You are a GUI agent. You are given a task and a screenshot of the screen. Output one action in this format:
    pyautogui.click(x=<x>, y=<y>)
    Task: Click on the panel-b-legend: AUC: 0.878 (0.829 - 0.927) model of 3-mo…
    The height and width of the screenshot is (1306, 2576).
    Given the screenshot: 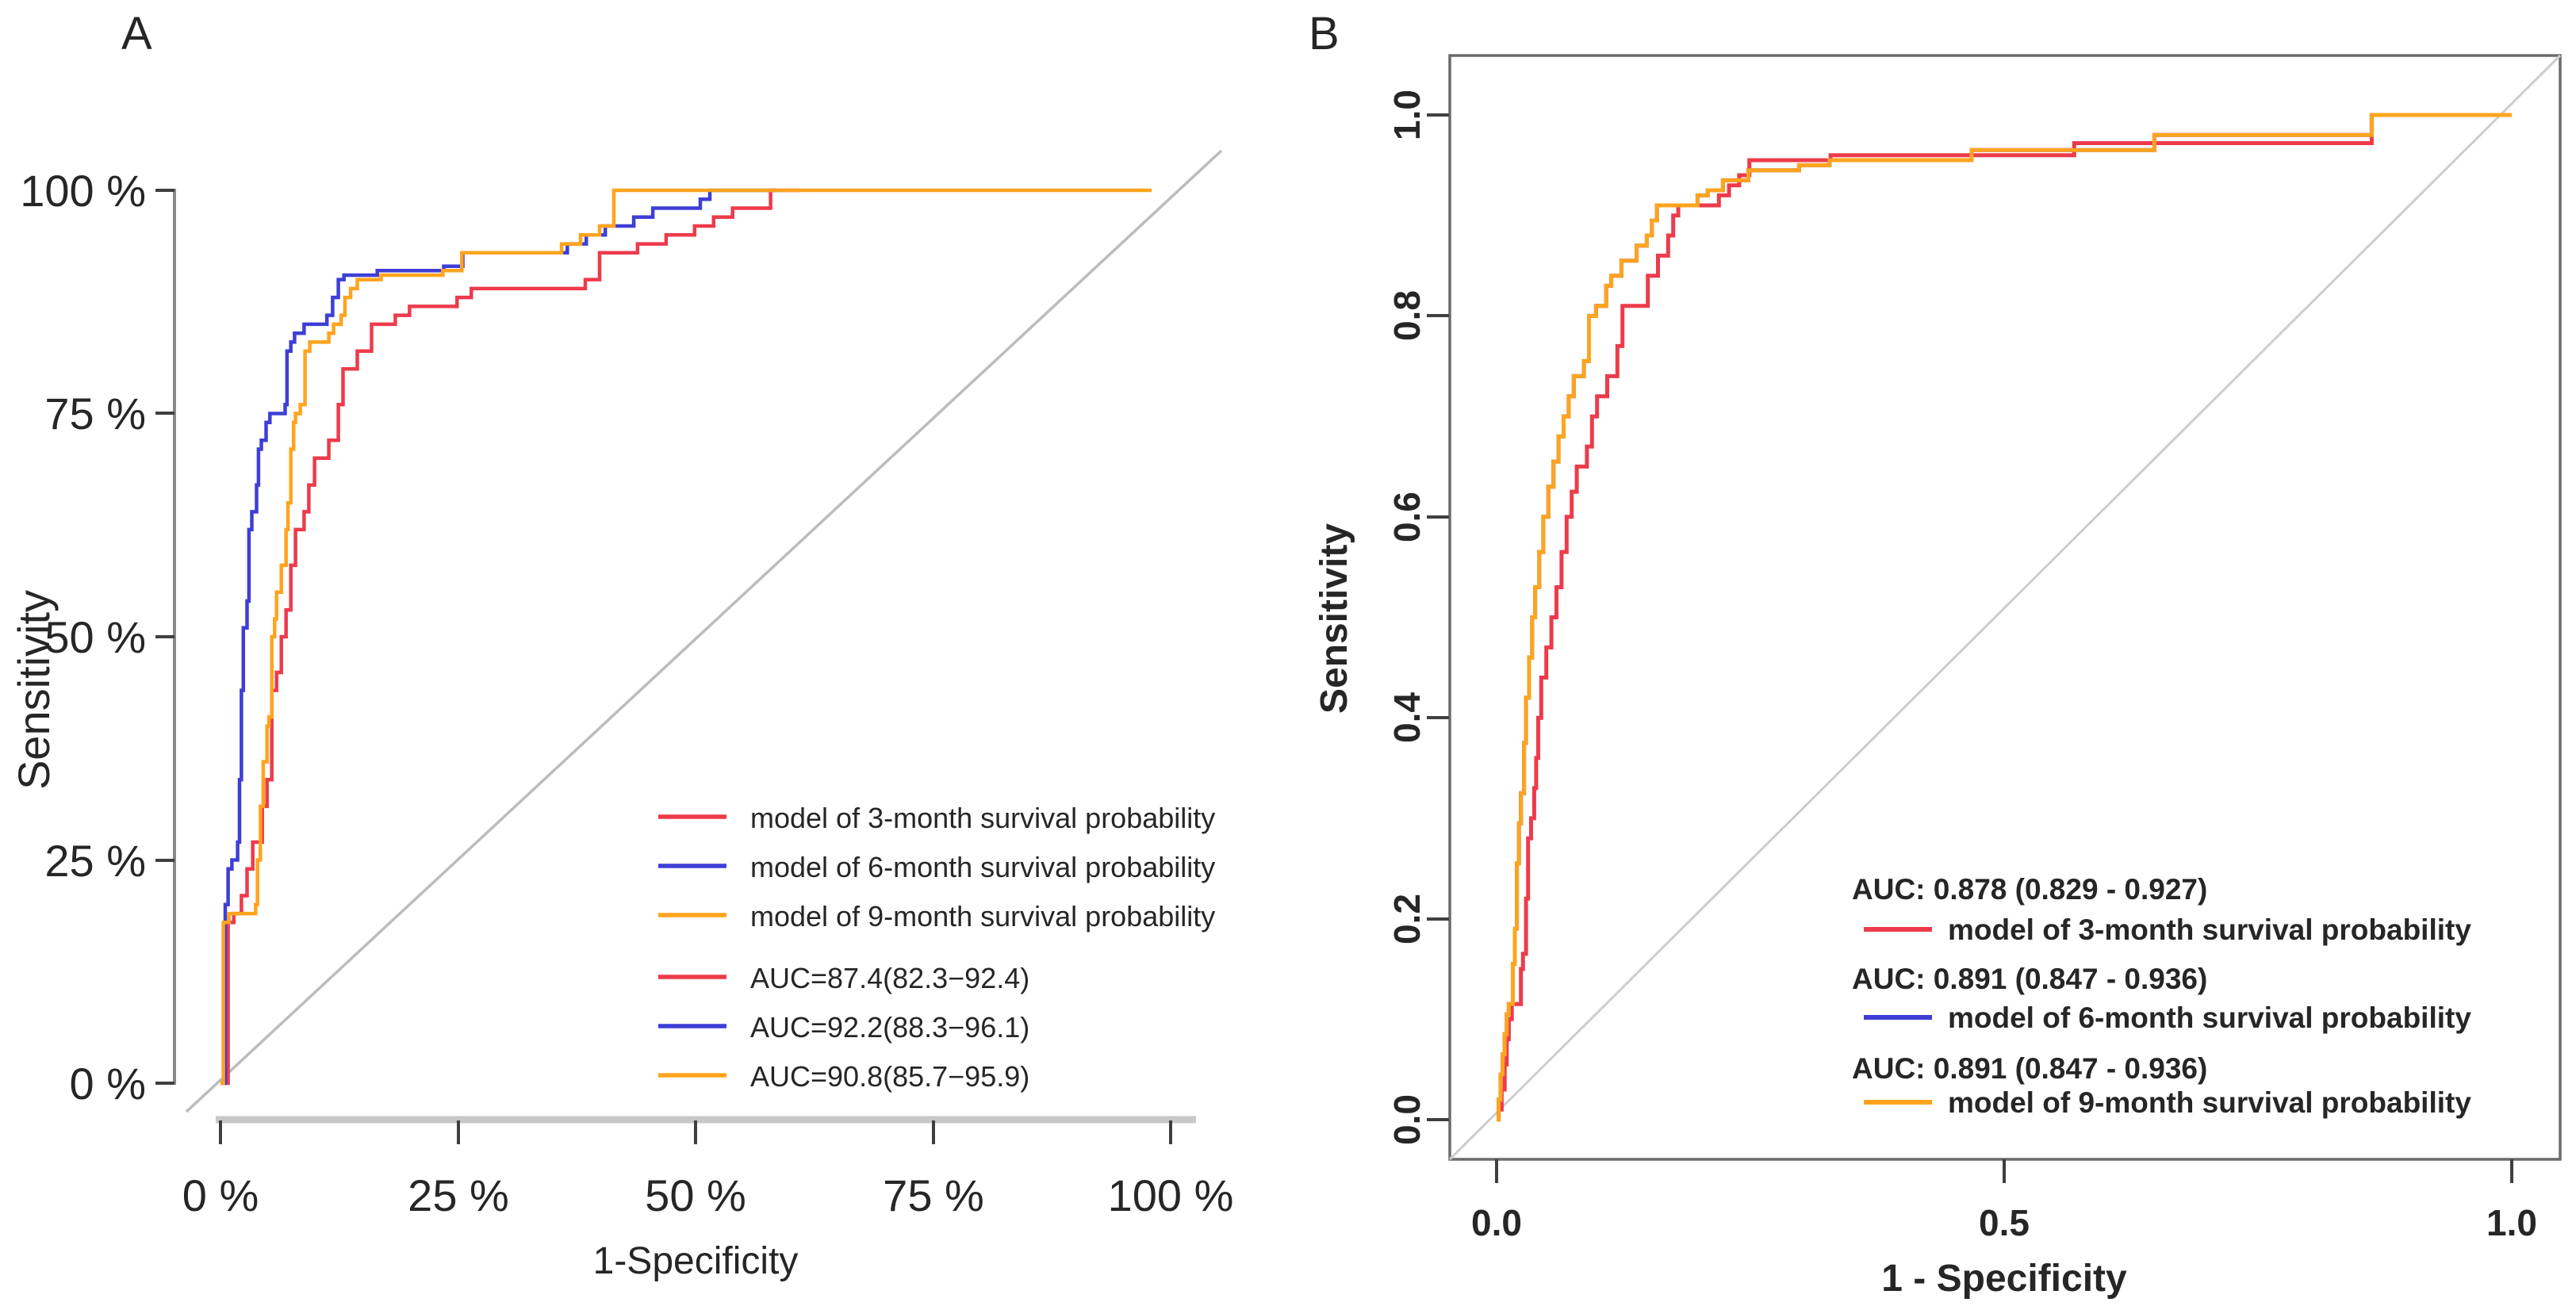 What is the action you would take?
    pyautogui.click(x=2161, y=996)
    